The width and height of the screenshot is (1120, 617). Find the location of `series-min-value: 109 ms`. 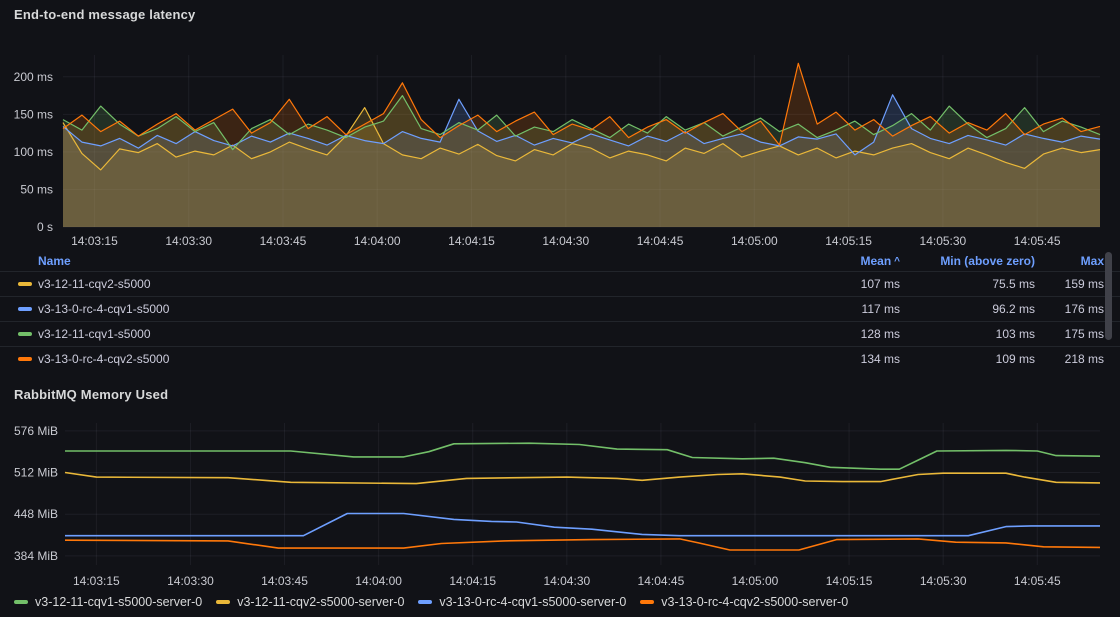

series-min-value: 109 ms is located at coordinates (1015, 359).